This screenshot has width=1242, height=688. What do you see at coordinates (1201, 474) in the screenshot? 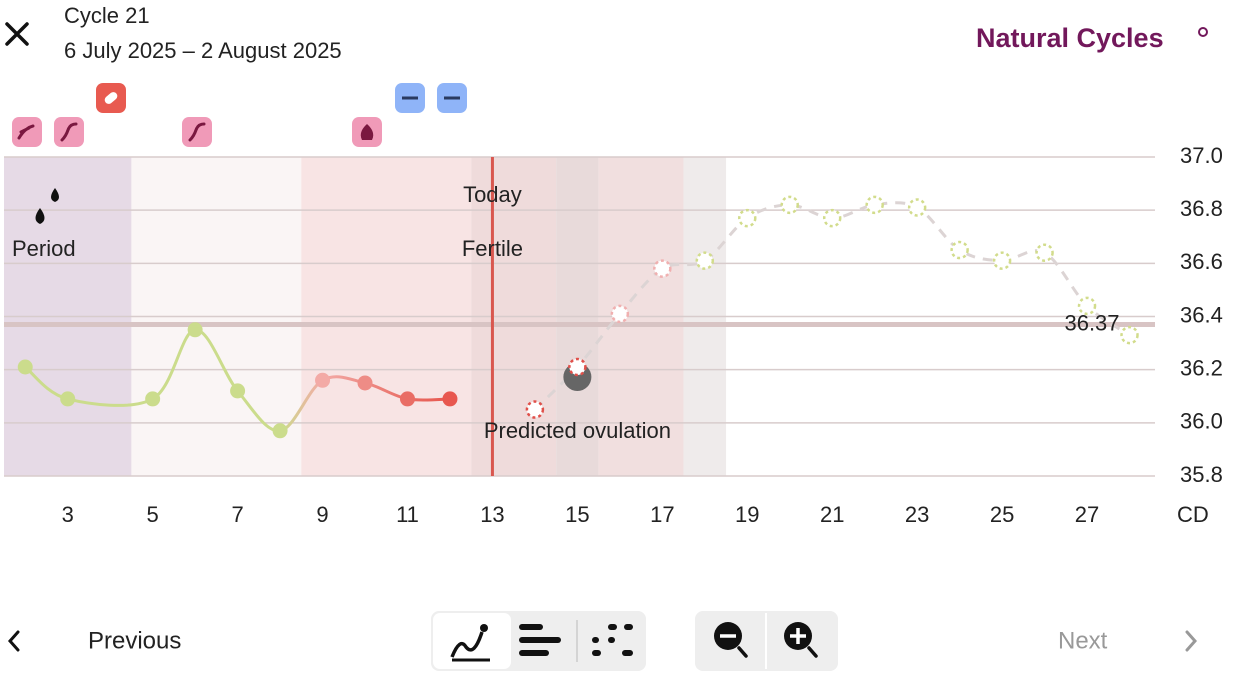
I see `y-tick-label: 35.8` at bounding box center [1201, 474].